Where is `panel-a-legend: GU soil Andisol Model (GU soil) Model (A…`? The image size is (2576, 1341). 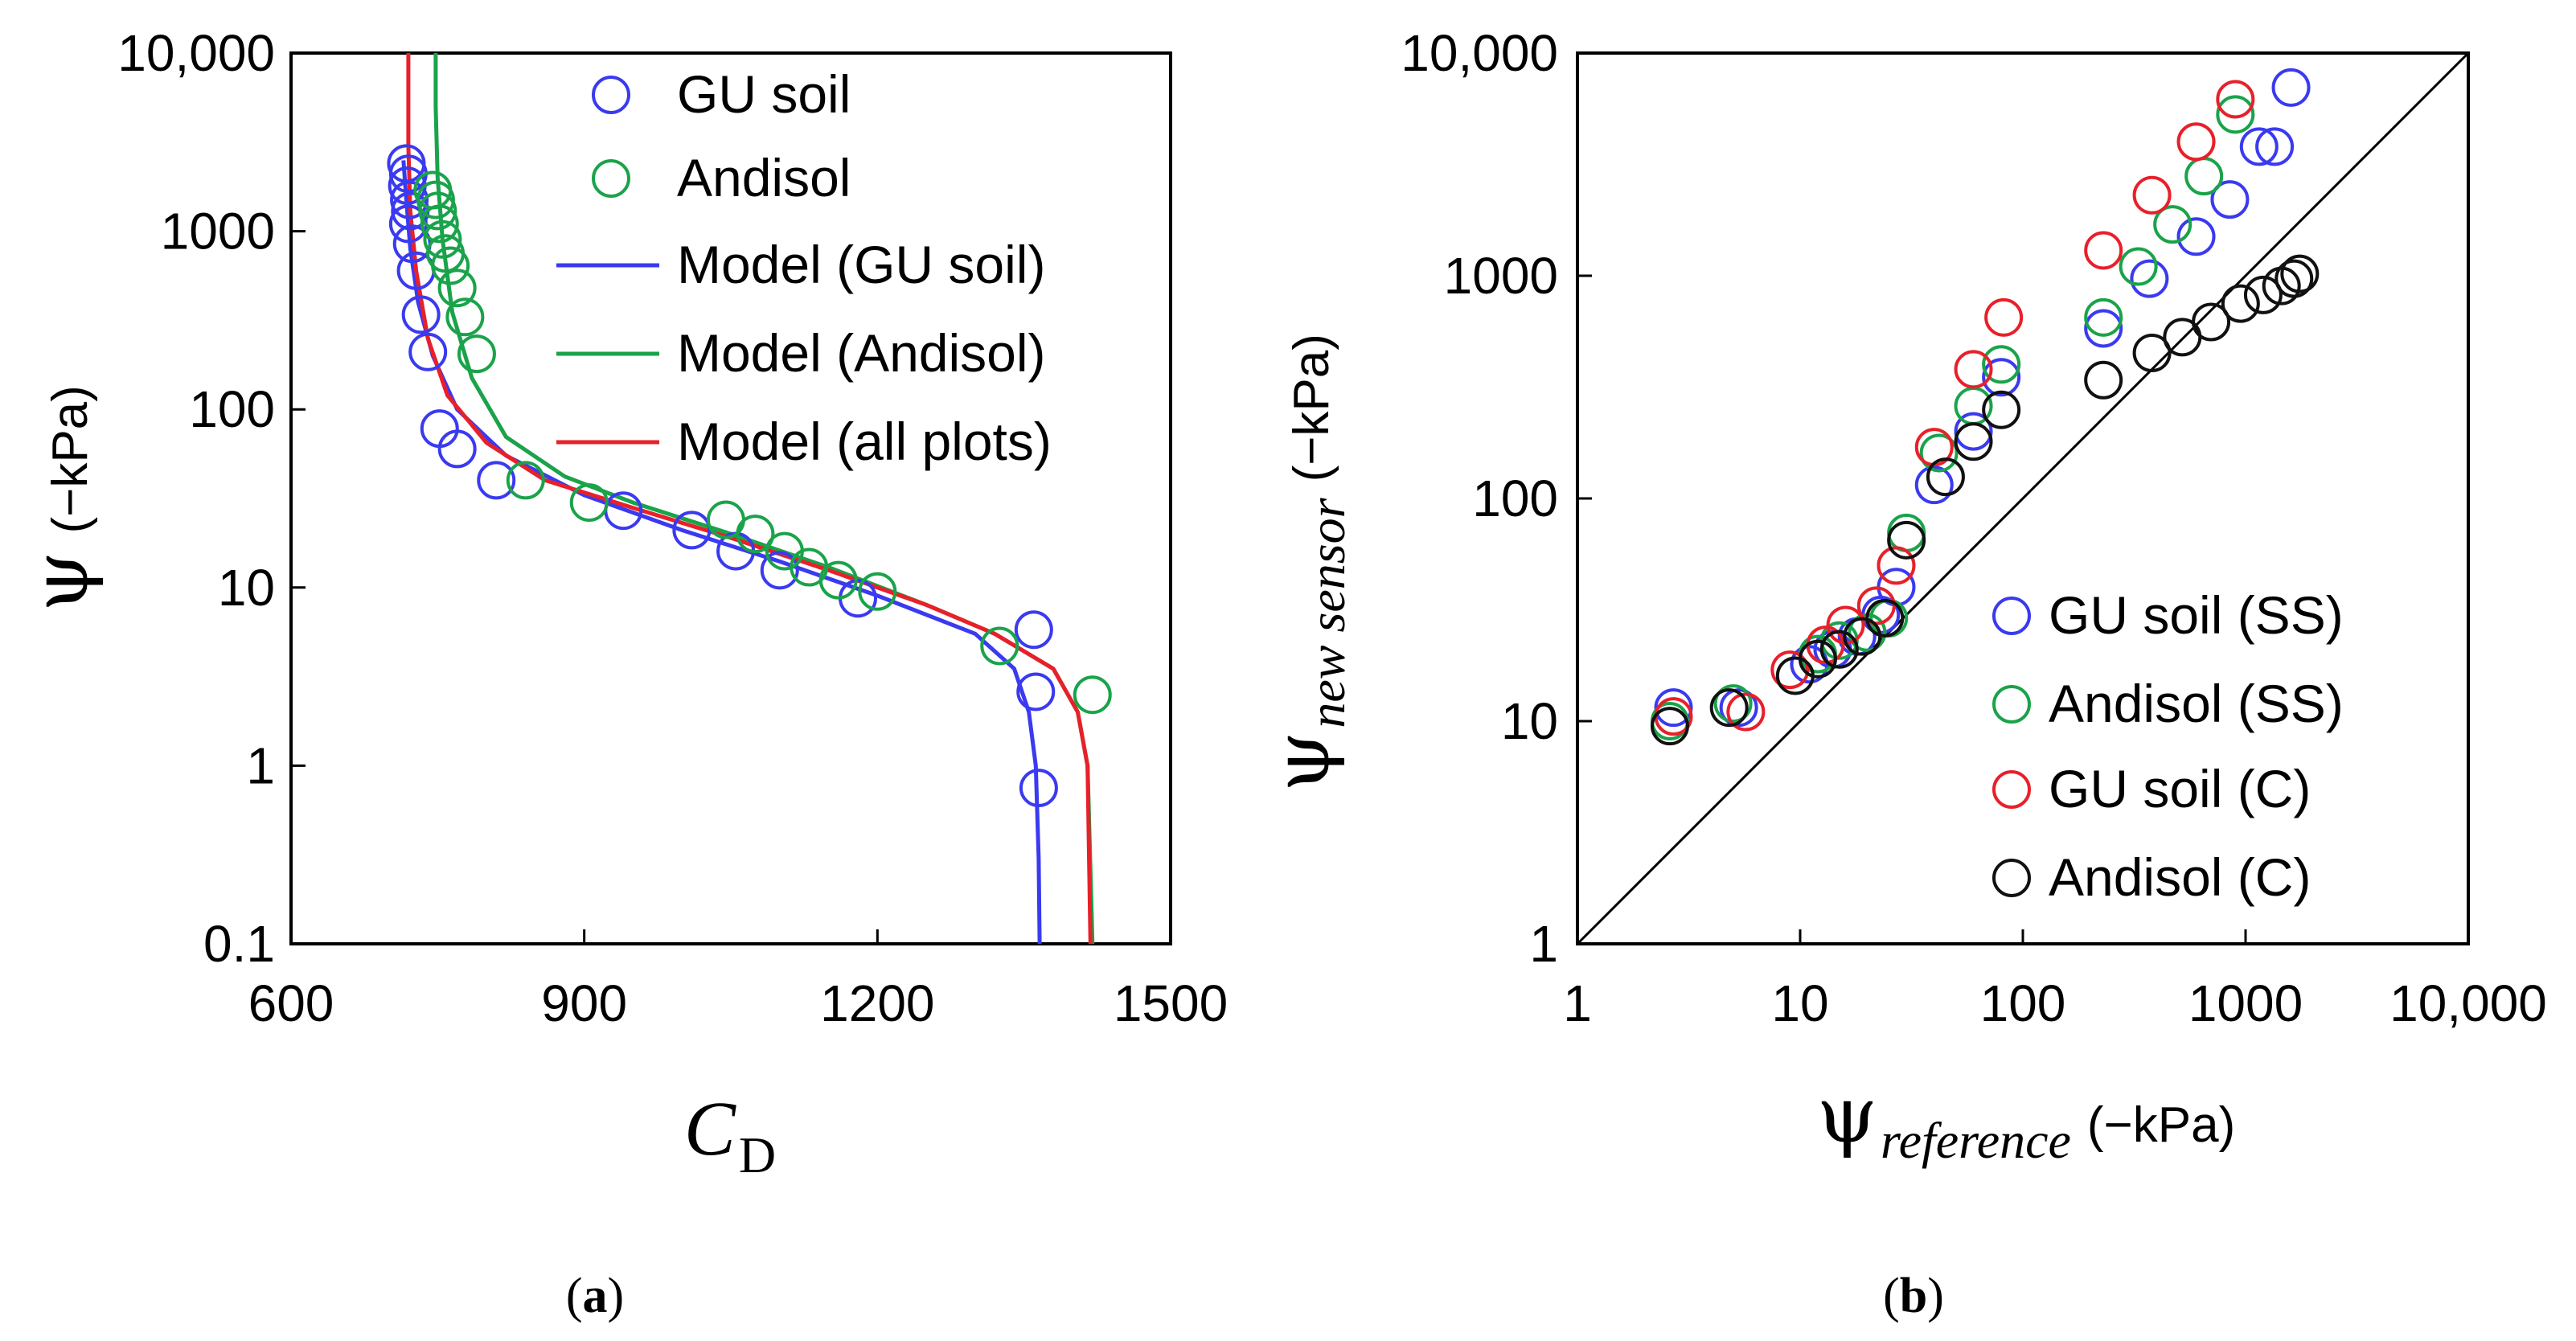 panel-a-legend: GU soil Andisol Model (GU soil) Model (A… is located at coordinates (804, 267).